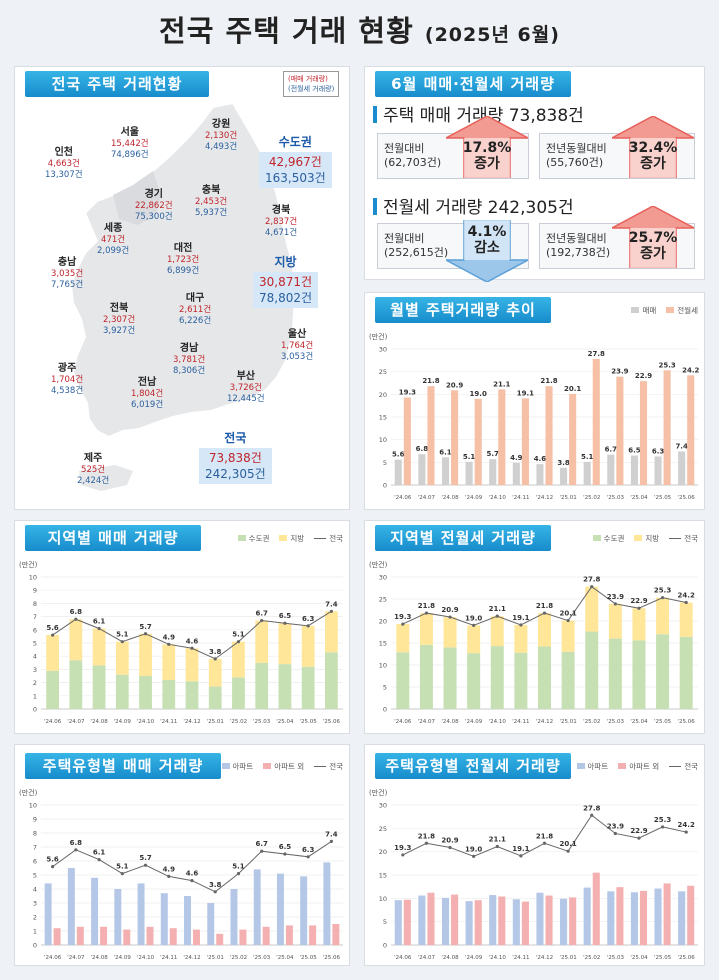 This screenshot has width=719, height=980. What do you see at coordinates (591, 498) in the screenshot?
I see `x-tick-label: '25.02` at bounding box center [591, 498].